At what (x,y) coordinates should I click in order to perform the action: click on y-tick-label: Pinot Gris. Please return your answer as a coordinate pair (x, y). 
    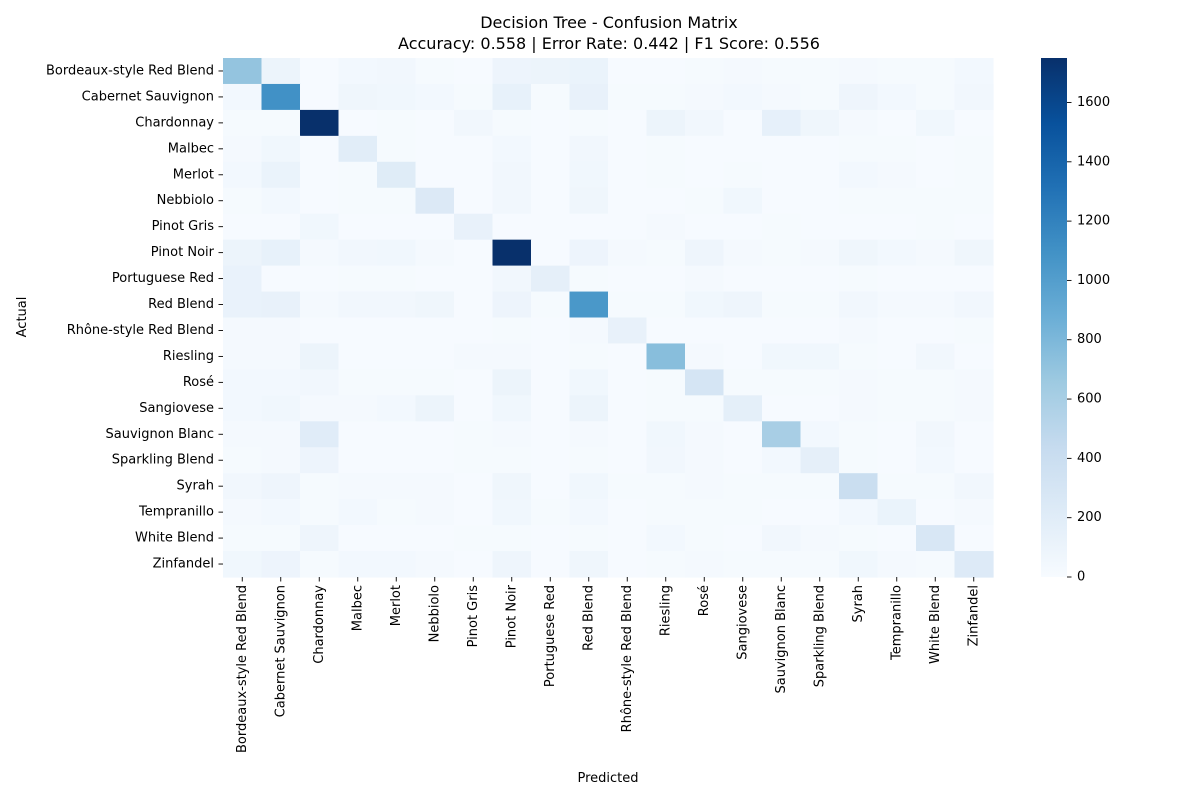
    Looking at the image, I should click on (183, 226).